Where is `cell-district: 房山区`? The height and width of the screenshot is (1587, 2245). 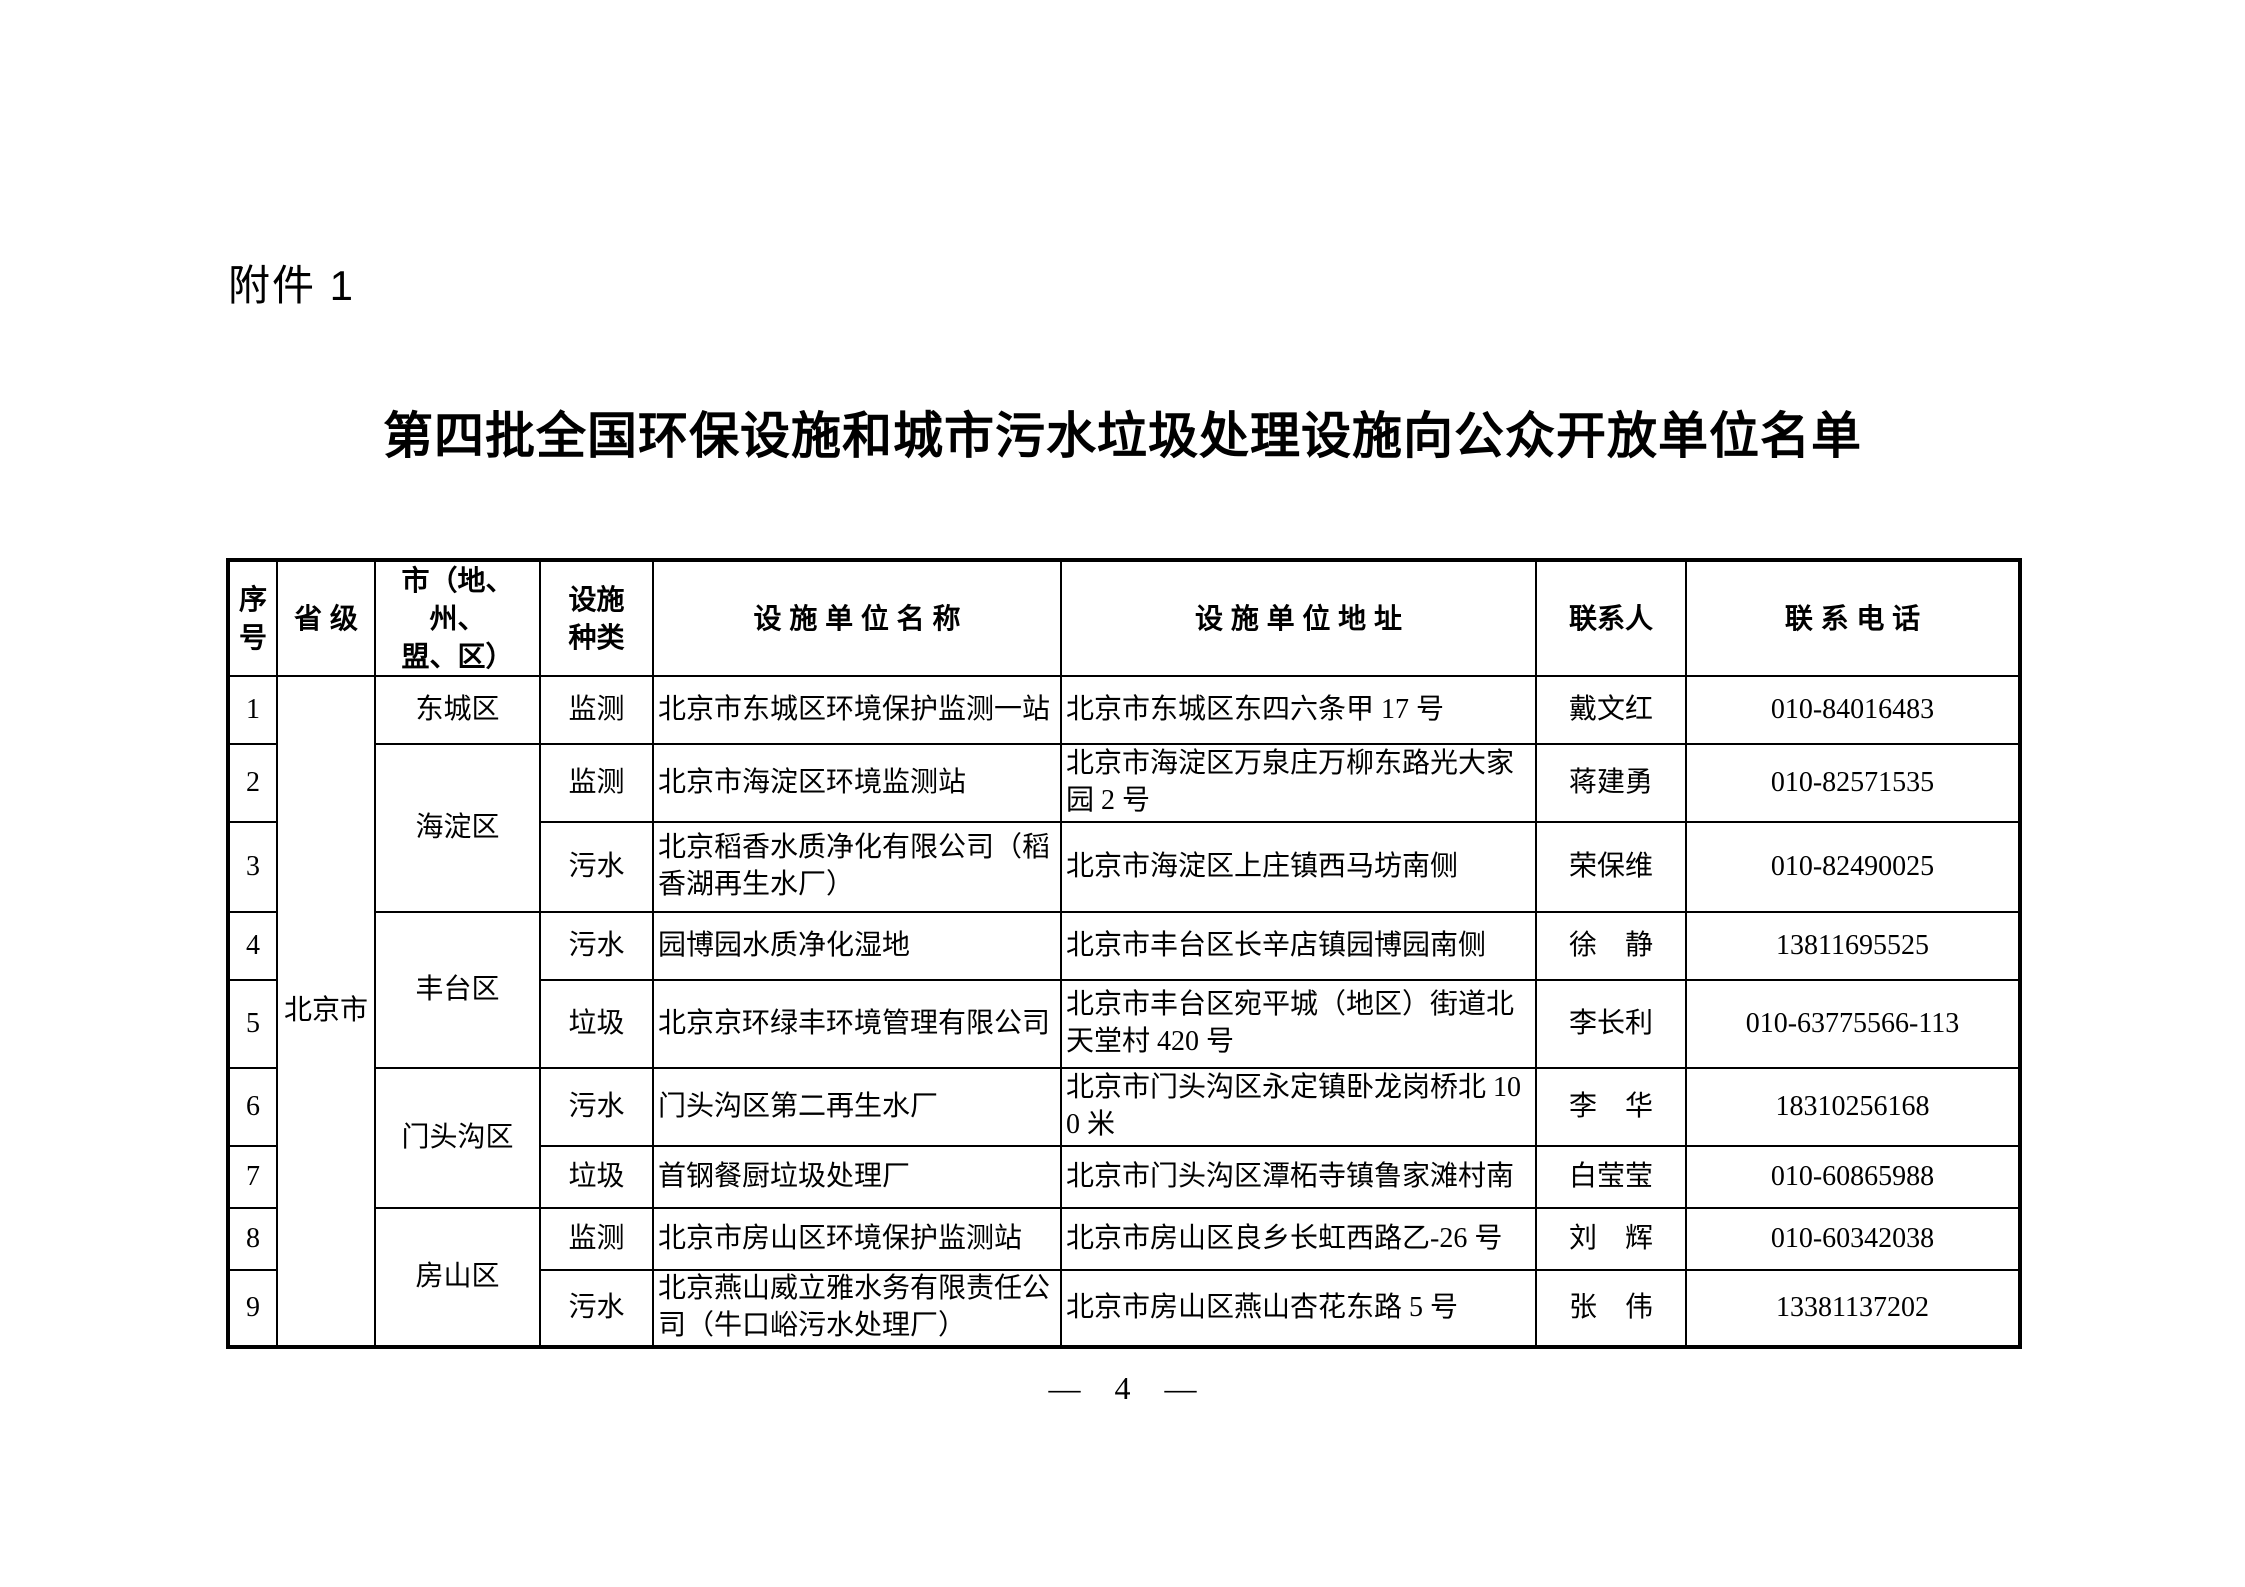
cell-district: 房山区 is located at coordinates (457, 1278).